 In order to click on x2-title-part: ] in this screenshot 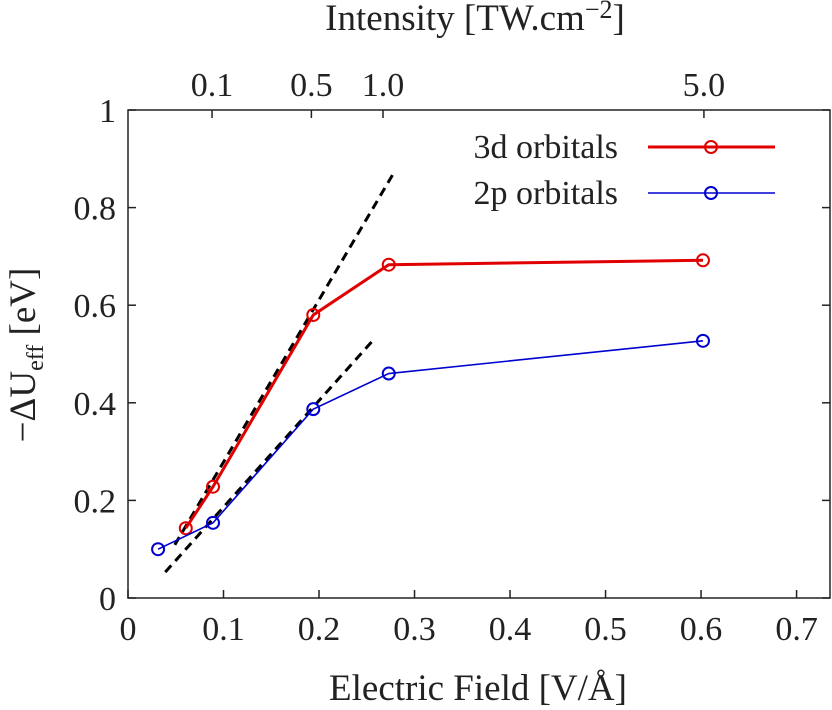, I will do `click(618, 19)`.